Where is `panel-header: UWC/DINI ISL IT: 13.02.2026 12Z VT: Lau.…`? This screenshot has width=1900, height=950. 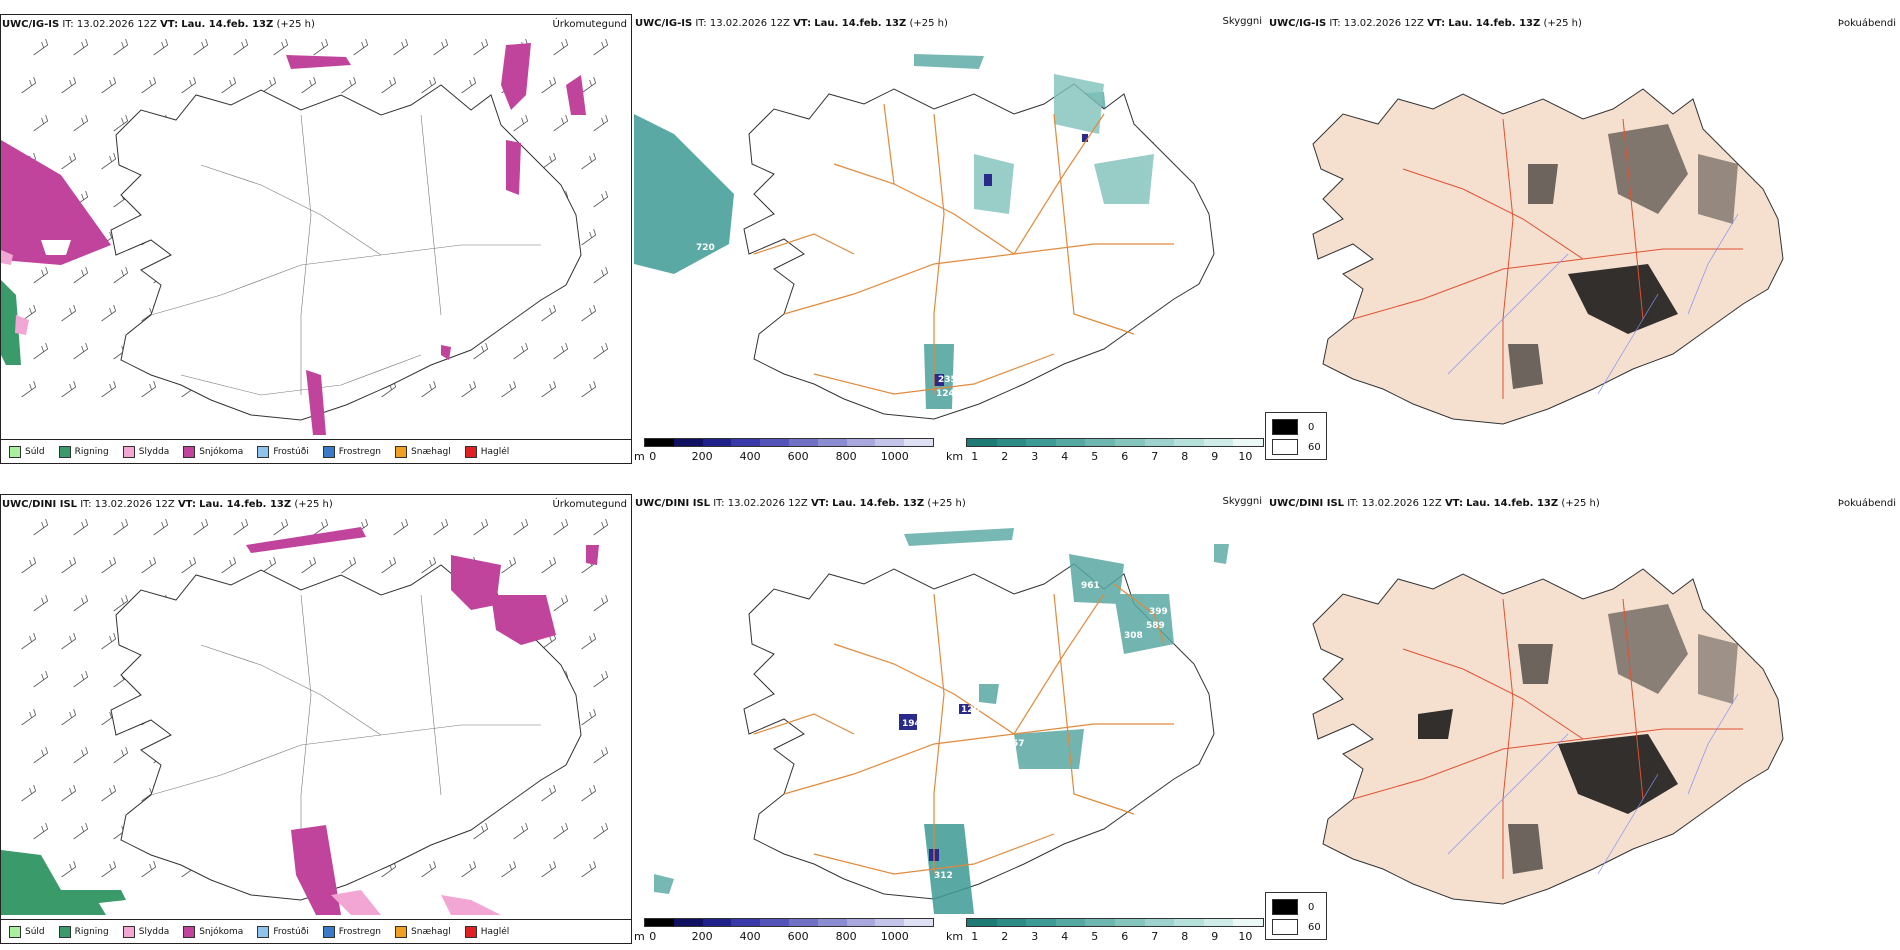 panel-header: UWC/DINI ISL IT: 13.02.2026 12Z VT: Lau.… is located at coordinates (167, 504).